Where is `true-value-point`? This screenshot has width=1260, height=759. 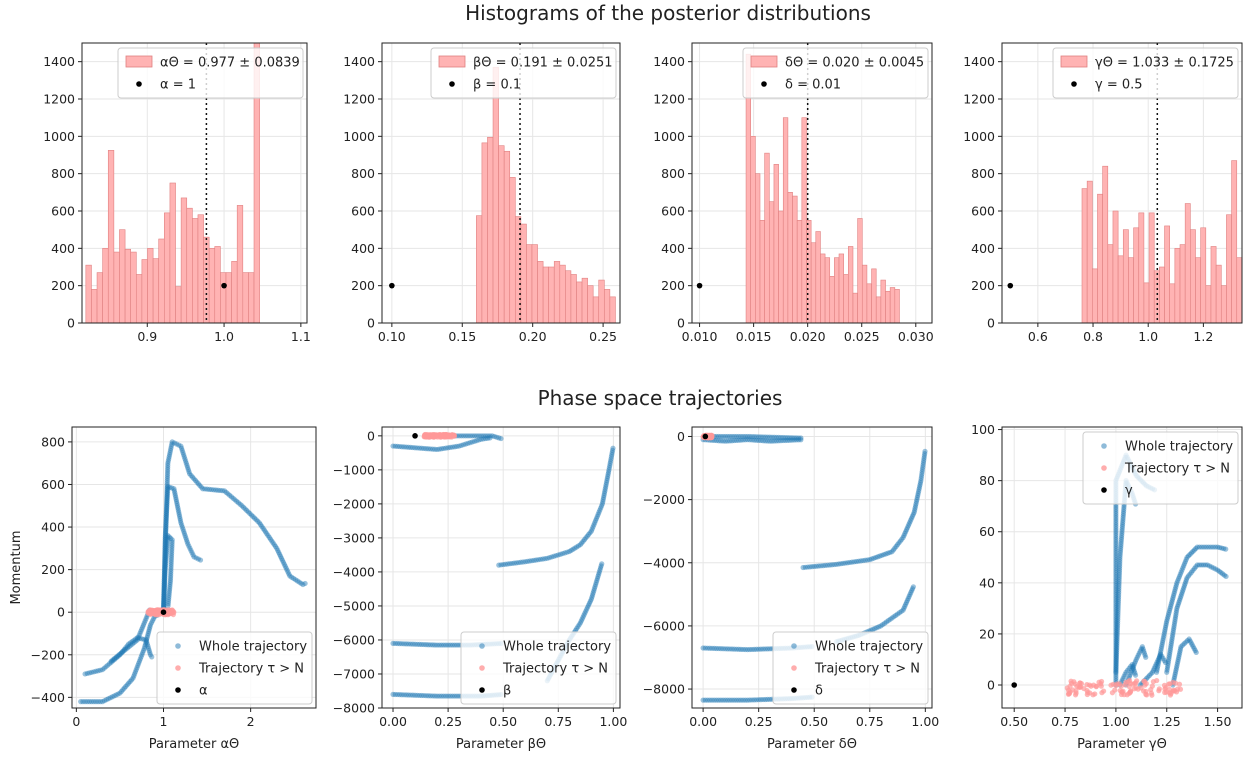
true-value-point is located at coordinates (415, 436).